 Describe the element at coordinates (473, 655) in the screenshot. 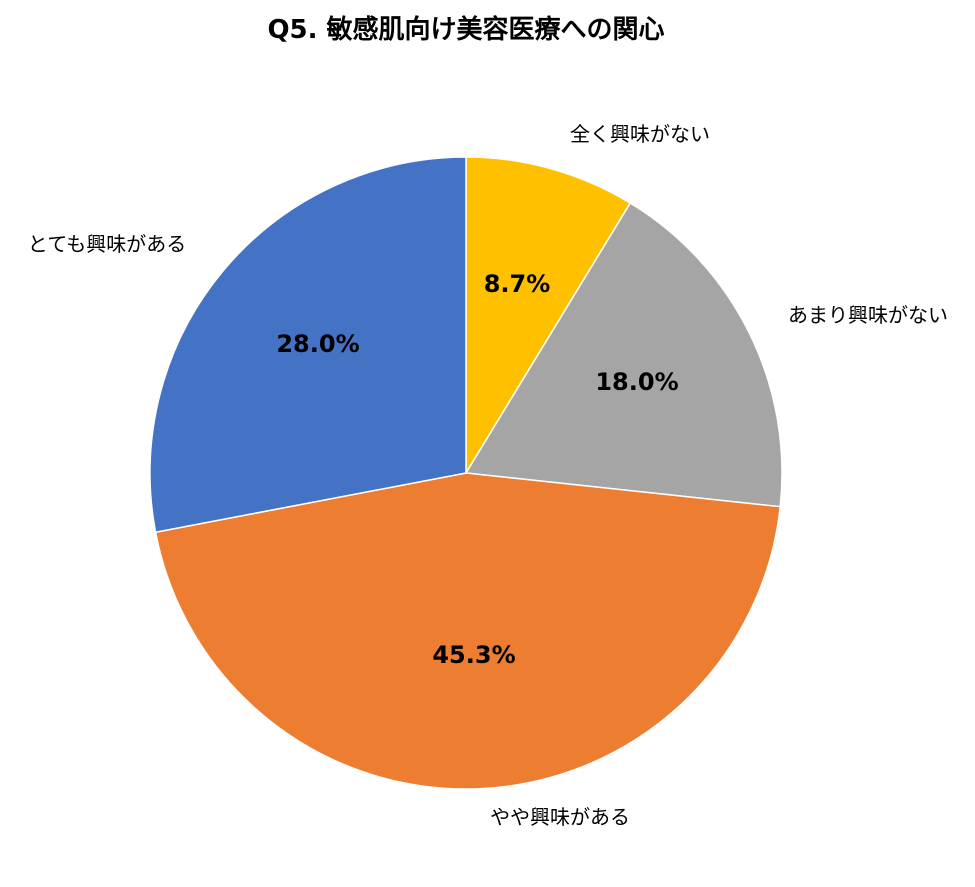

I see `slice-value-label-3: 45.3%` at that location.